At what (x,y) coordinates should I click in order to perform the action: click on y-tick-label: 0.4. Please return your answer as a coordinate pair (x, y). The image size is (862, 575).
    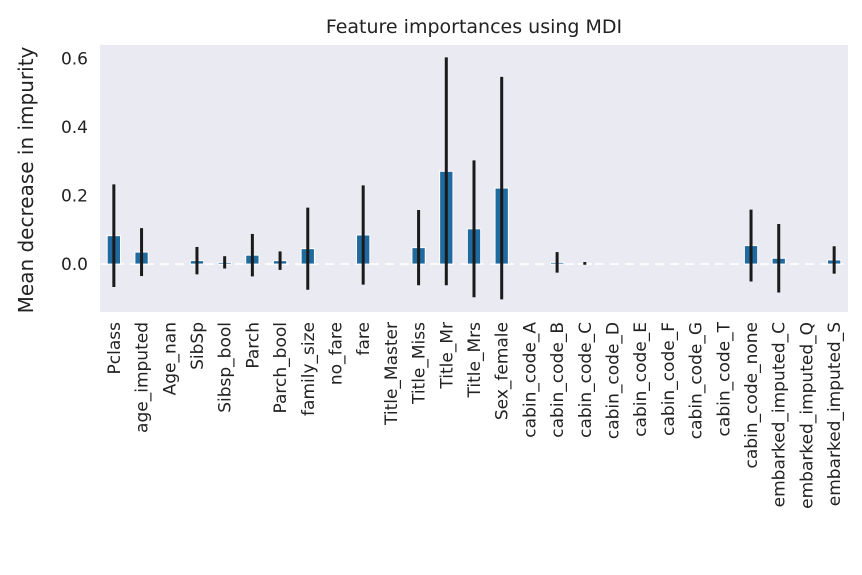
    Looking at the image, I should click on (74, 128).